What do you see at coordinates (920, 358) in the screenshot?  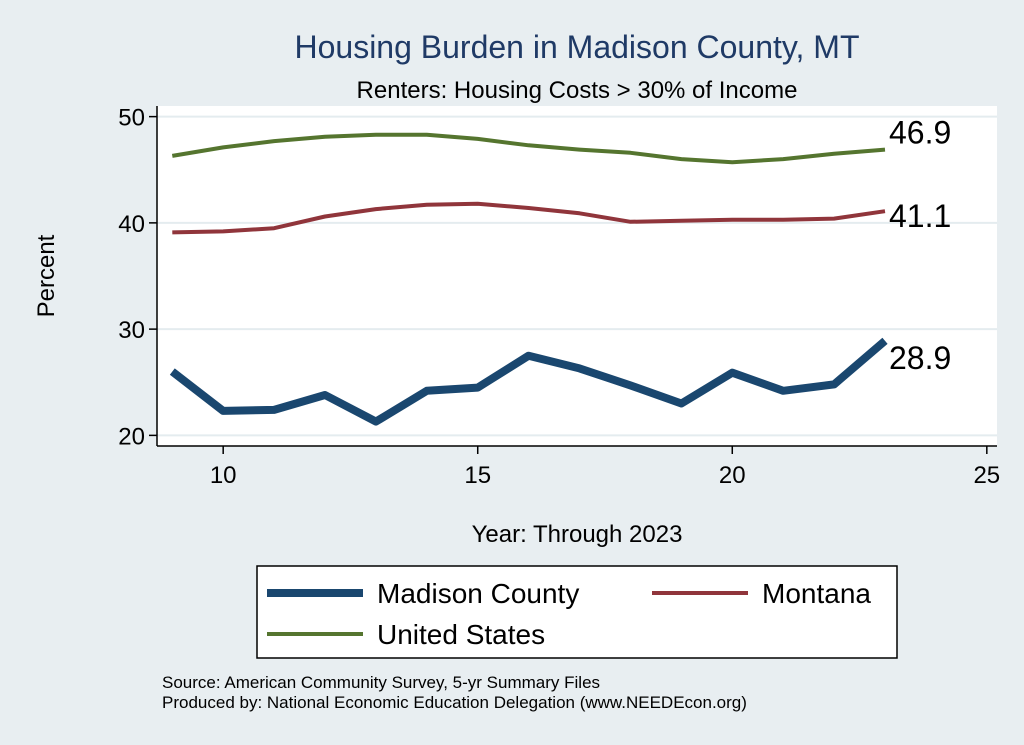 I see `end-label-madison-county: 28.9` at bounding box center [920, 358].